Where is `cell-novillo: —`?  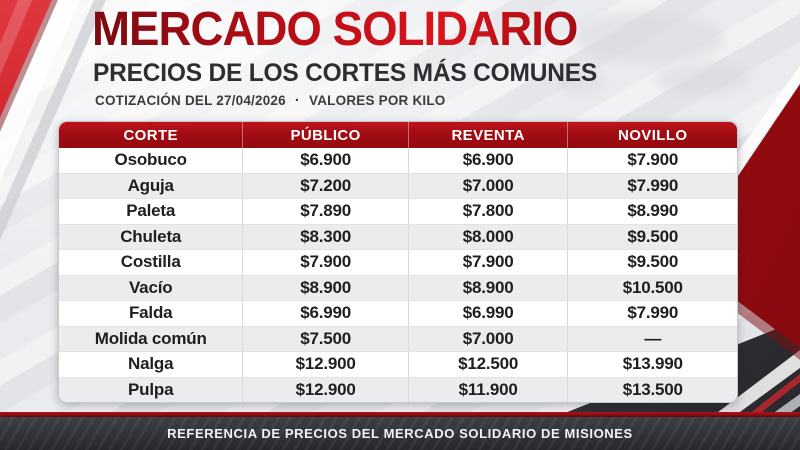
cell-novillo: — is located at coordinates (652, 338).